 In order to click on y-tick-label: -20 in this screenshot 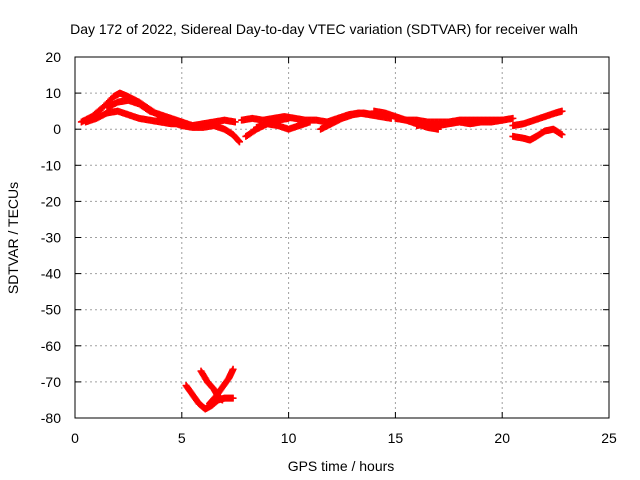, I will do `click(51, 201)`.